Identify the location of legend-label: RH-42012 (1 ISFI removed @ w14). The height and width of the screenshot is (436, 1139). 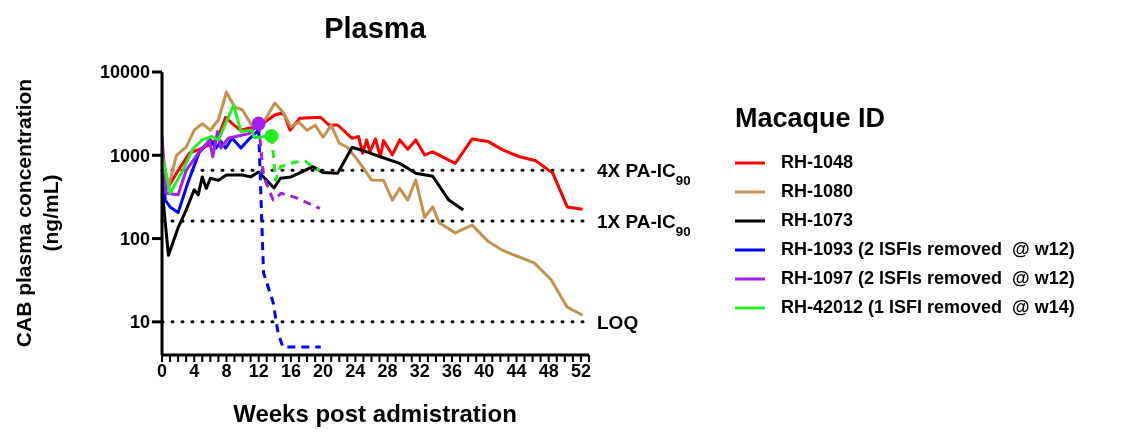
(928, 307).